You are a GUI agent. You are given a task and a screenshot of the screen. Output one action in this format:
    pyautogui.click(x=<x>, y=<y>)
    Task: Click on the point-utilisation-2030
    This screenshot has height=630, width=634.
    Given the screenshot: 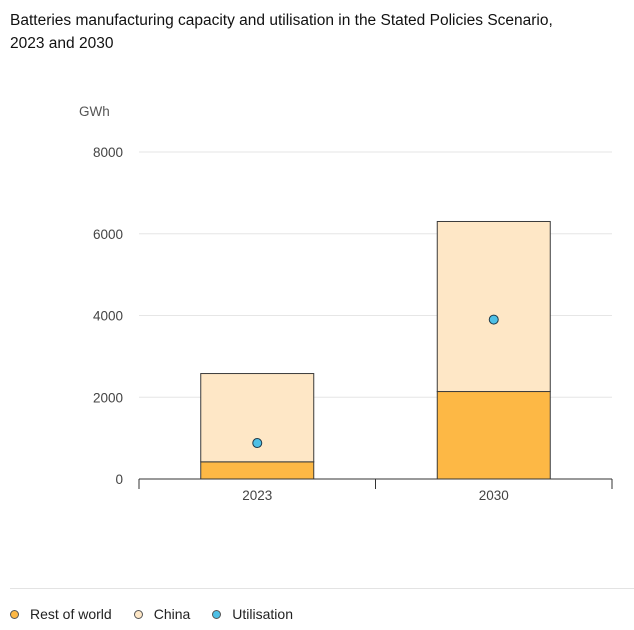 What is the action you would take?
    pyautogui.click(x=493, y=319)
    